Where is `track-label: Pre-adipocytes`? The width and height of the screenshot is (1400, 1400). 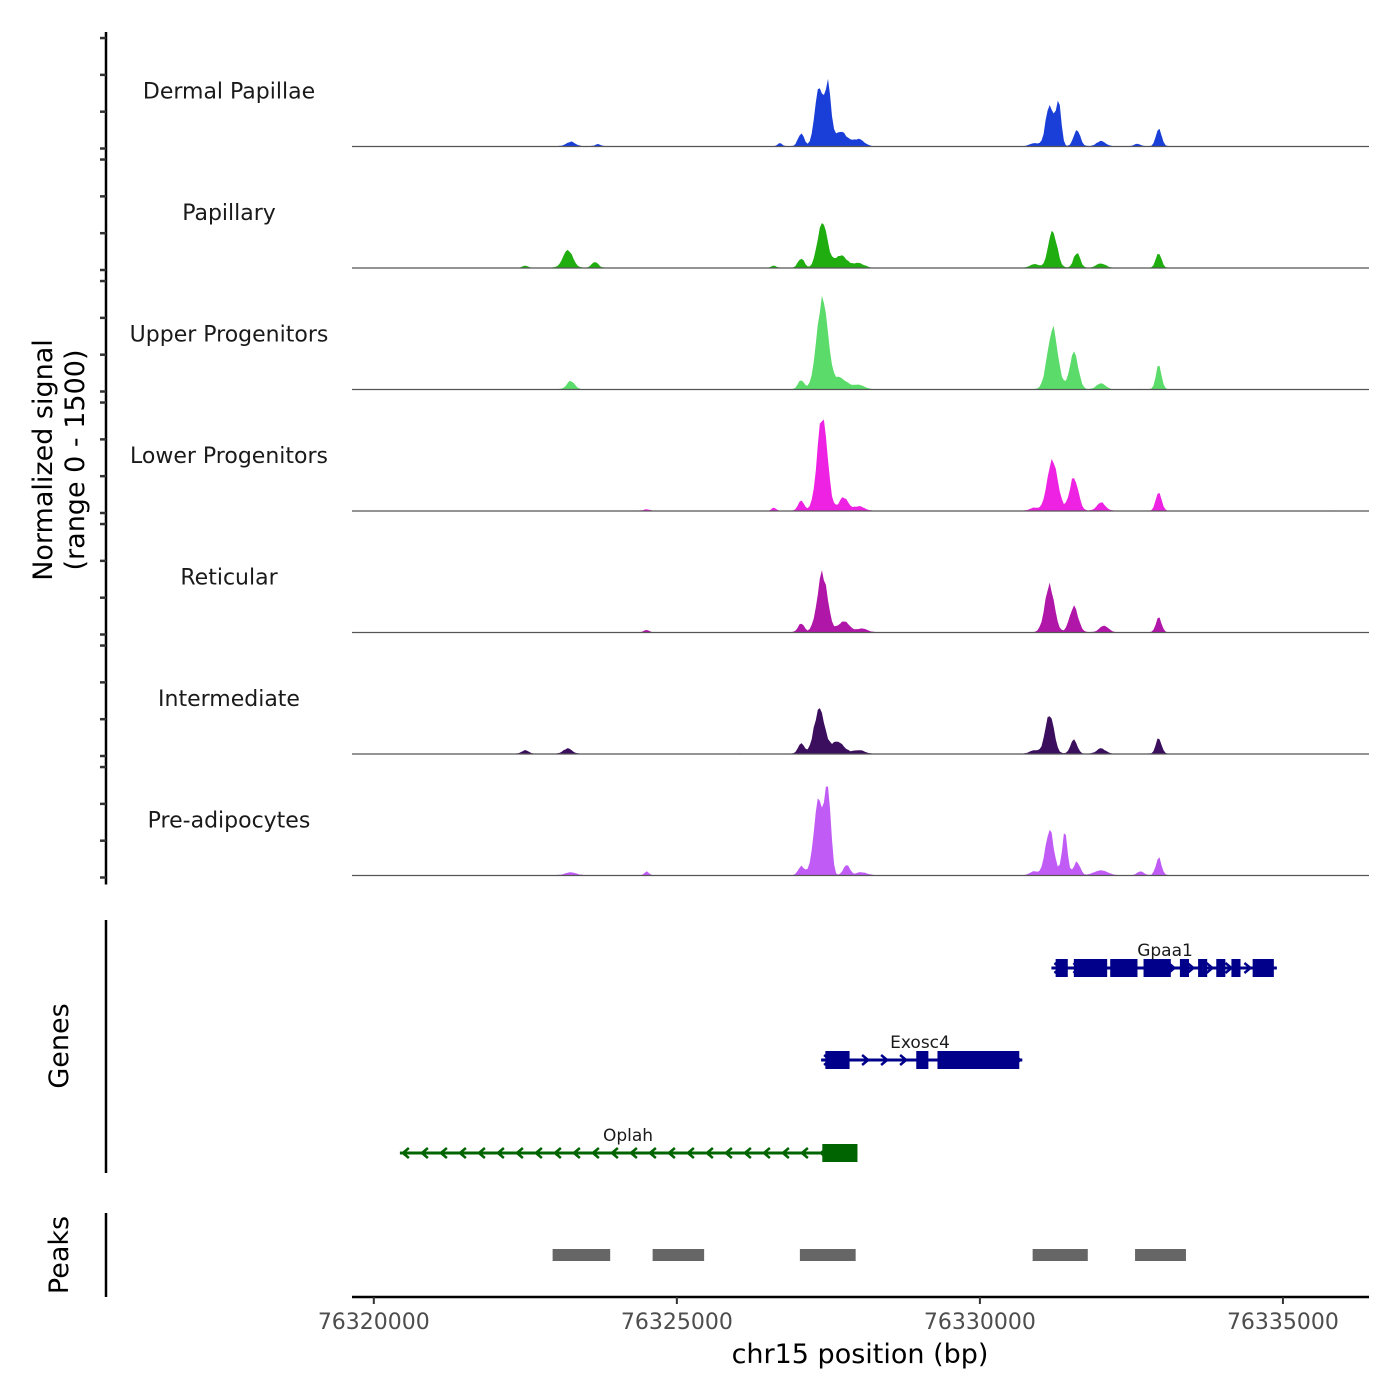 track-label: Pre-adipocytes is located at coordinates (229, 821).